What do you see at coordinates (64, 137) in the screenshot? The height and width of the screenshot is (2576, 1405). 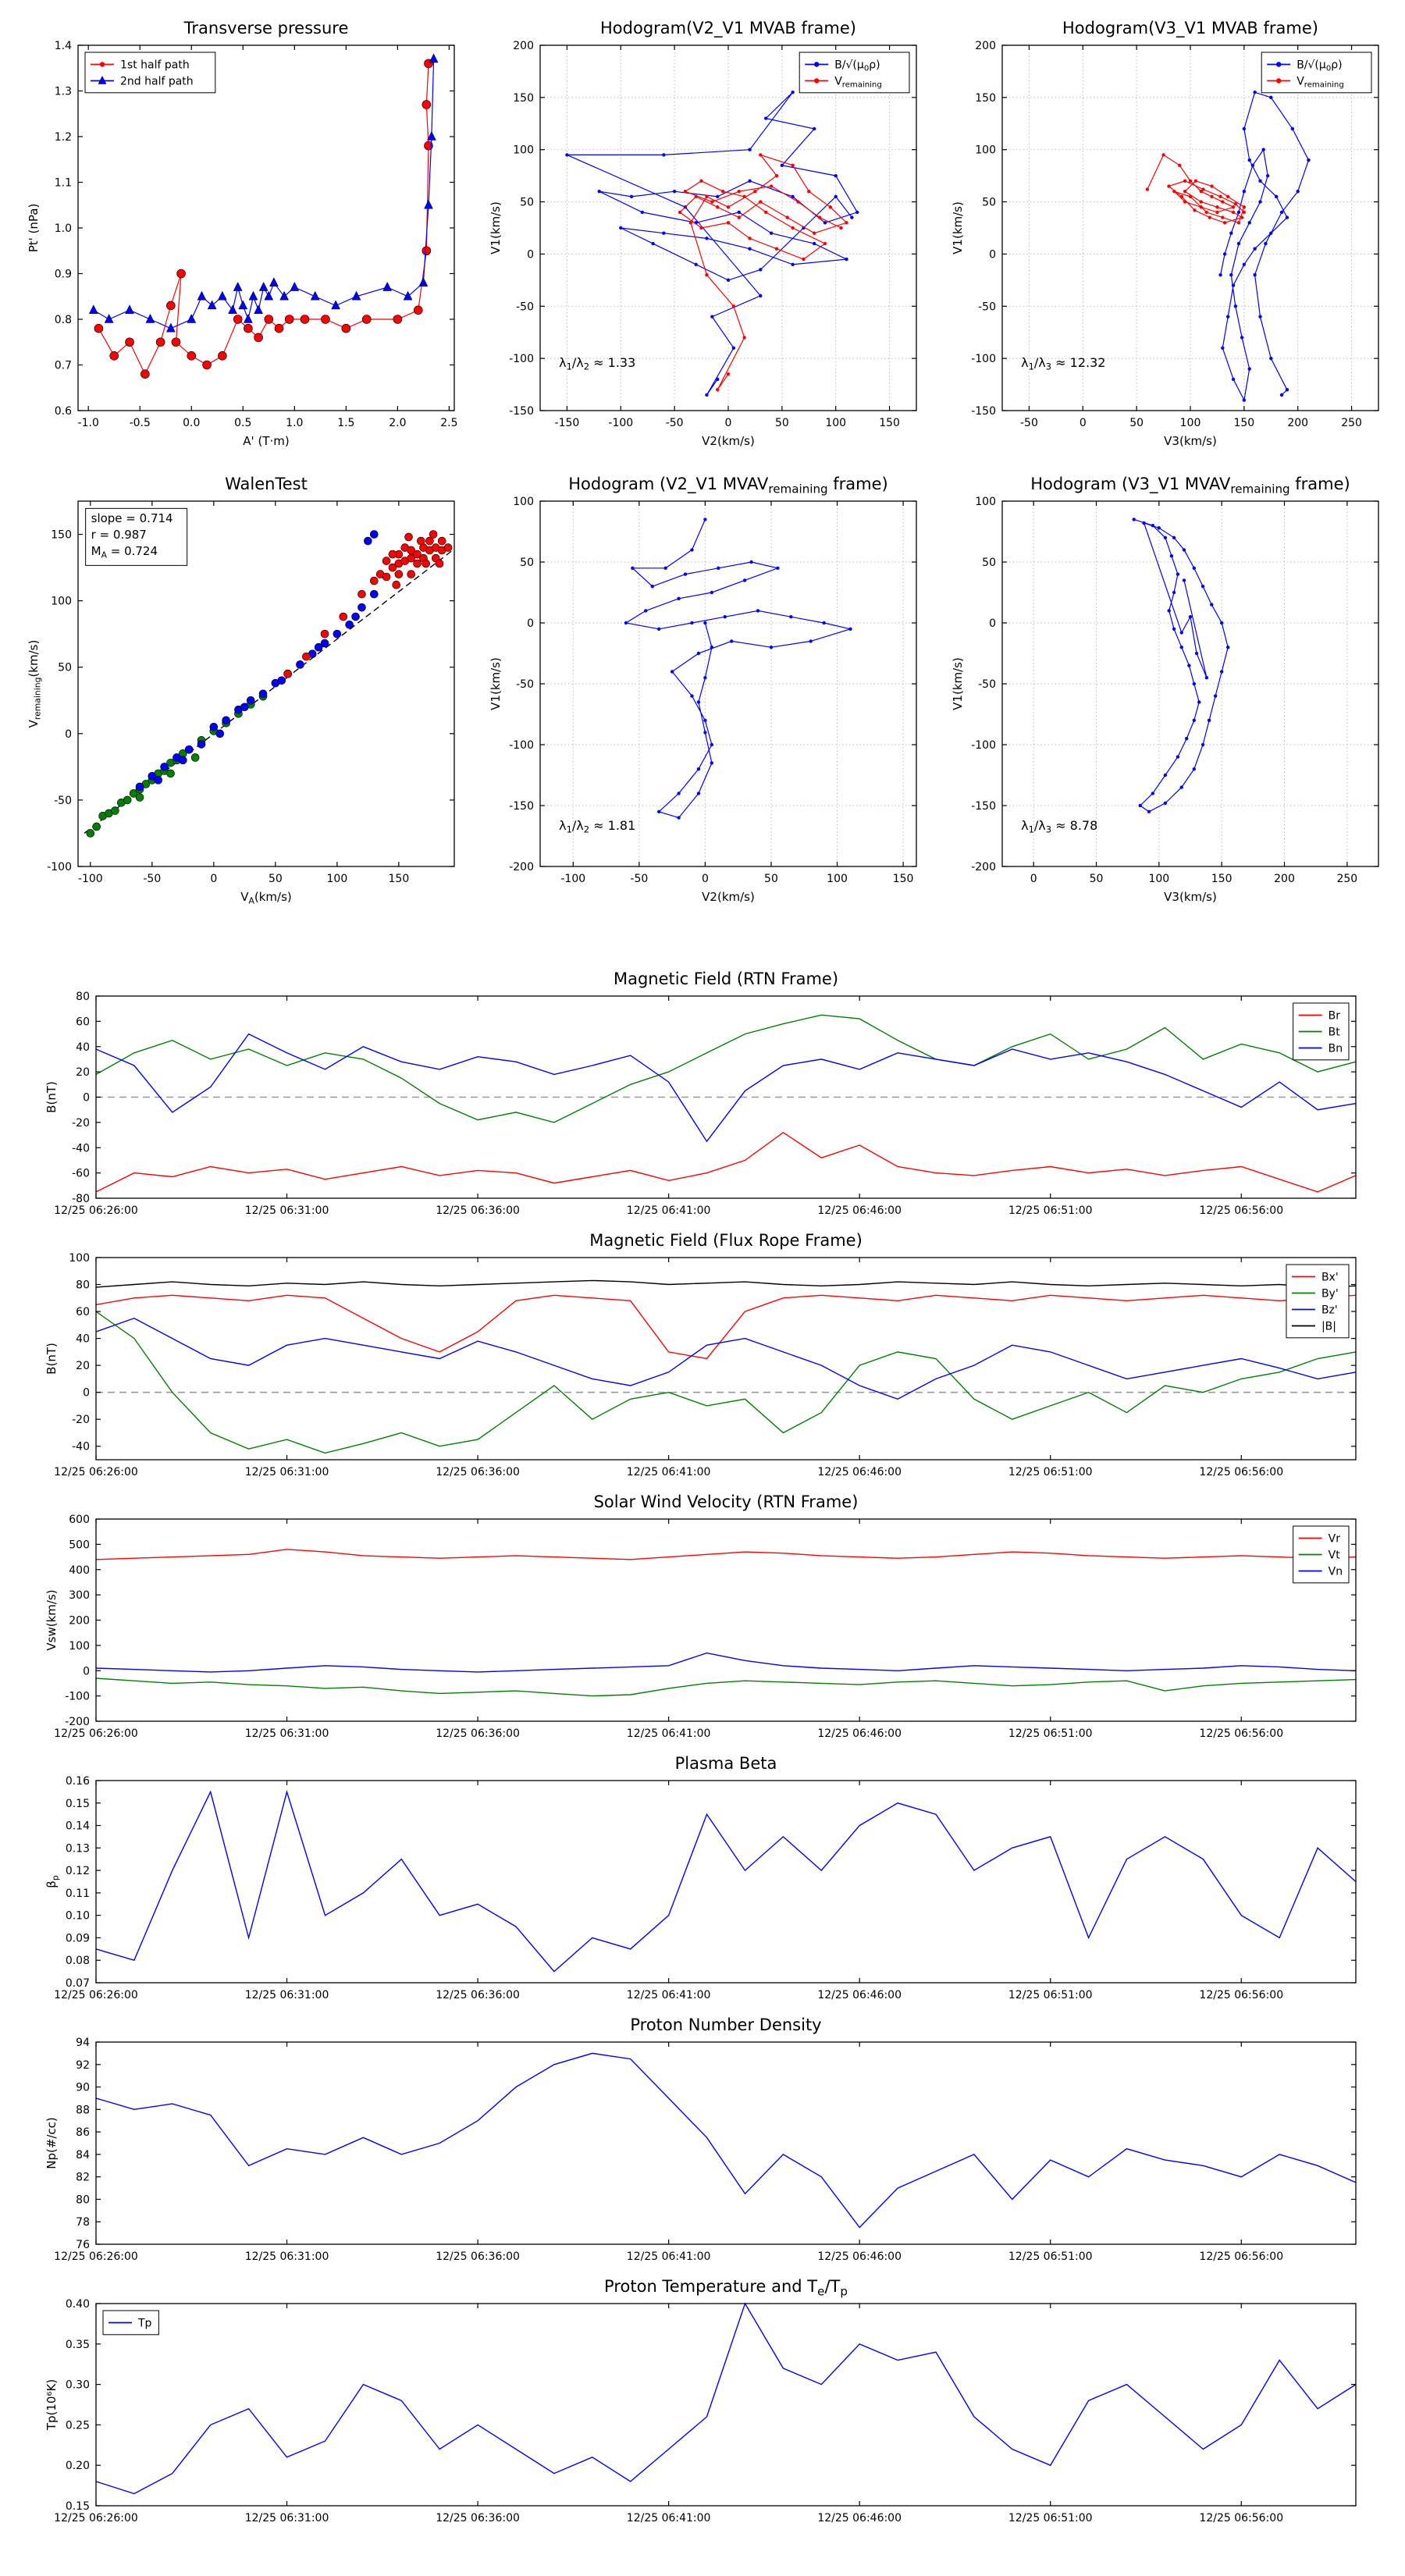 I see `svg-text: 1.2` at bounding box center [64, 137].